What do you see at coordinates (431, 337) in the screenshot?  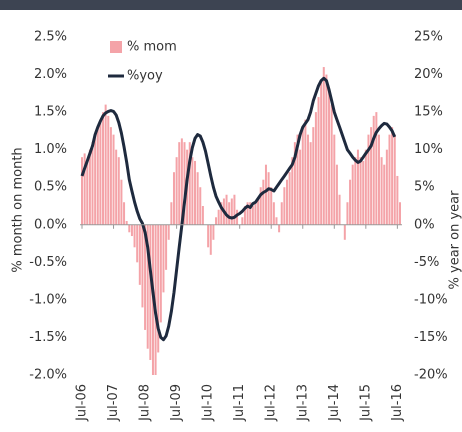 I see `y2-tick-label: -15%` at bounding box center [431, 337].